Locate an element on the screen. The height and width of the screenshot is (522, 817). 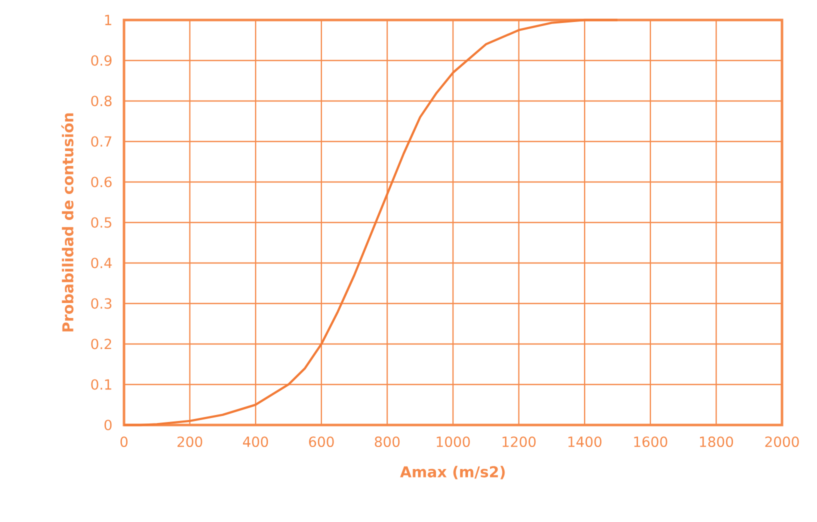
y-tick-label: 0.6 is located at coordinates (101, 182).